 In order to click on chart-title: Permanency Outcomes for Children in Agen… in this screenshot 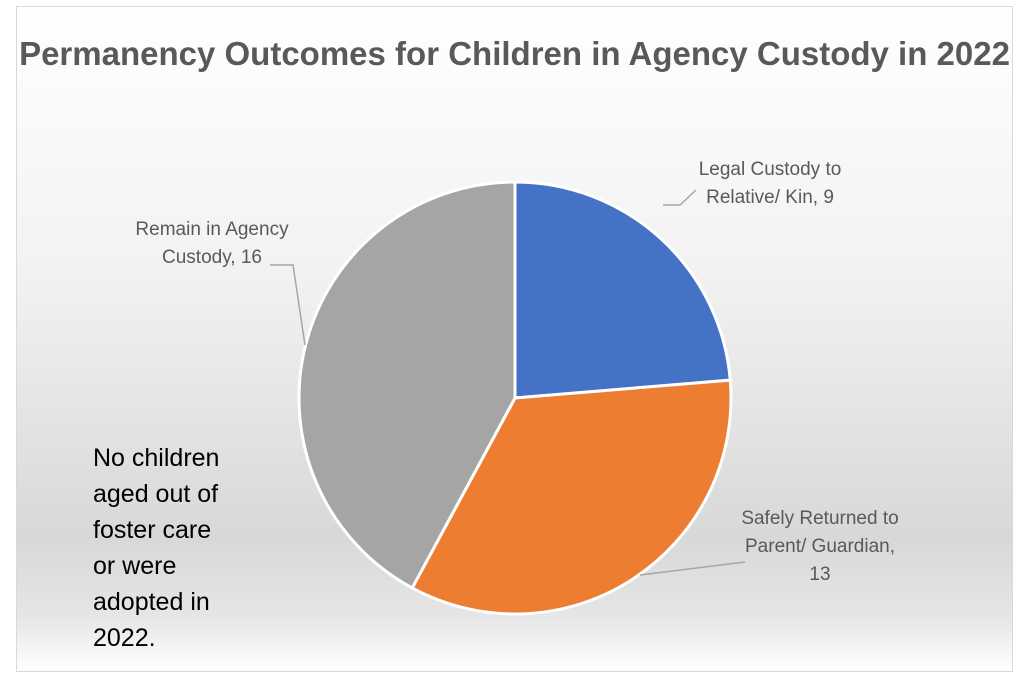, I will do `click(514, 53)`.